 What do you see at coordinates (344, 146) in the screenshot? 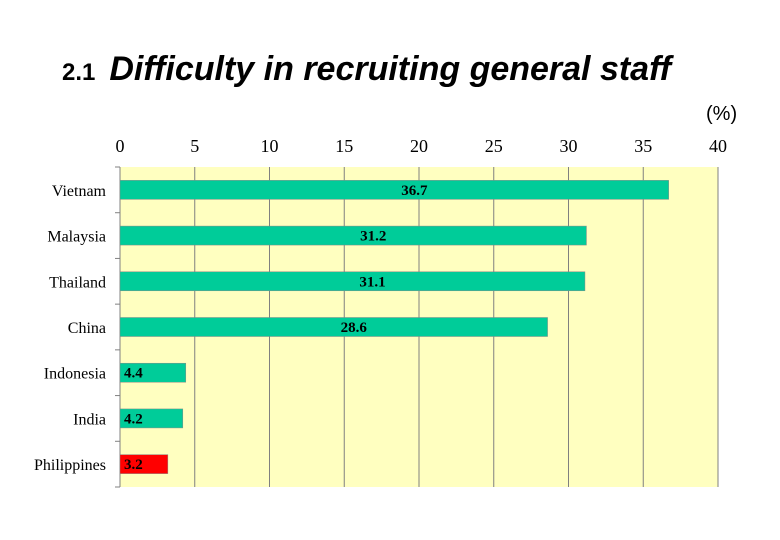
I see `x-tick-label-15: 15` at bounding box center [344, 146].